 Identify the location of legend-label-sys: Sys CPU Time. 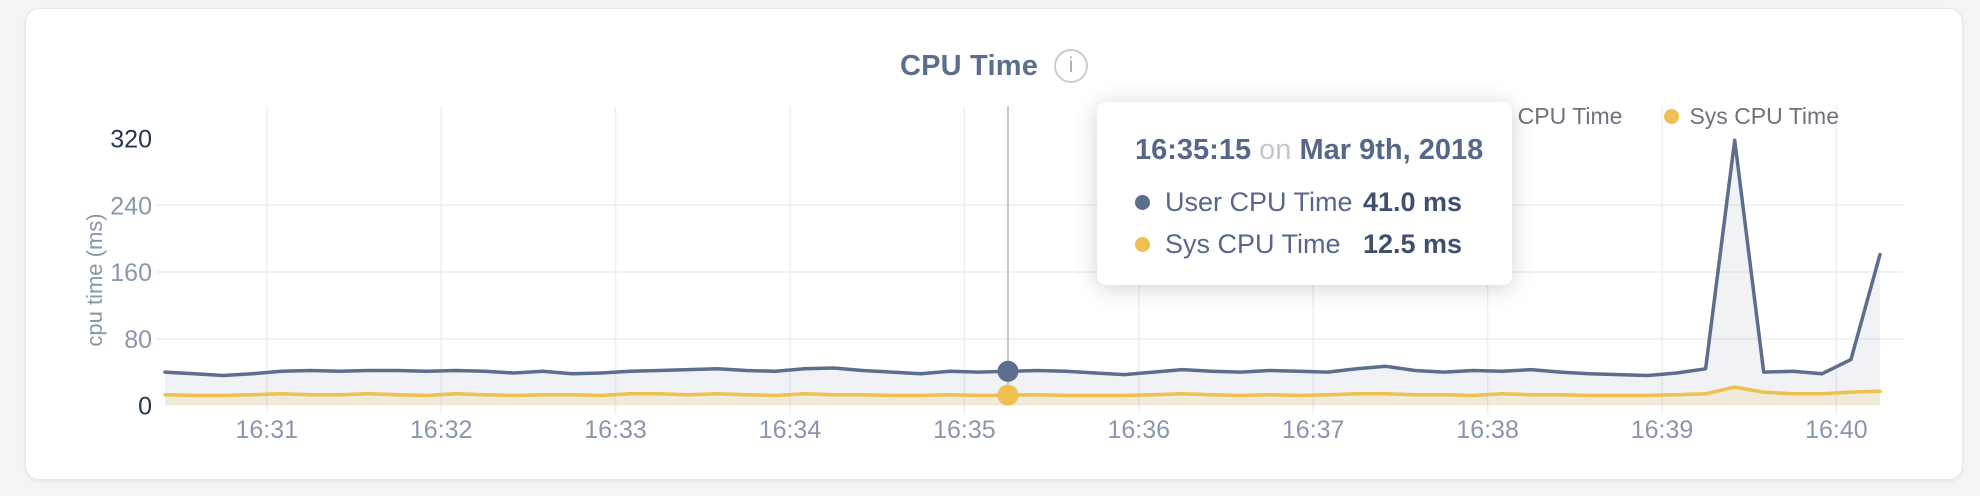
(1764, 116).